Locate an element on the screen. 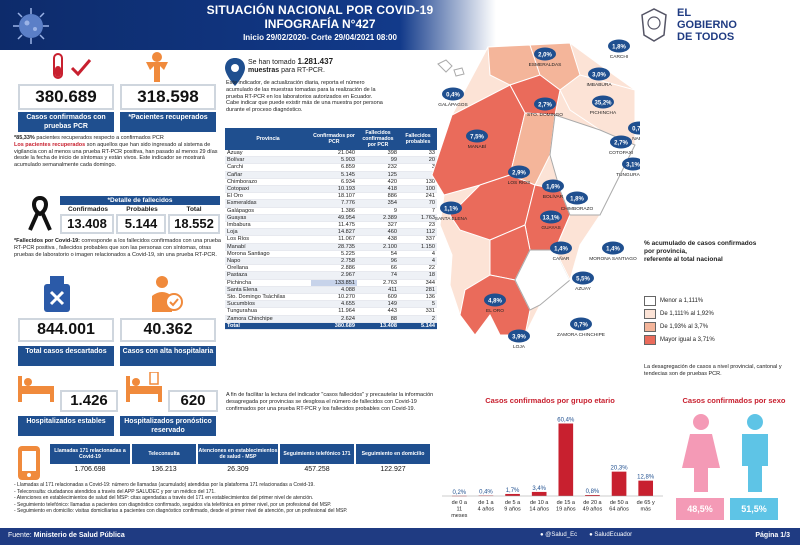 The width and height of the screenshot is (800, 545). recovered-value: 318.598 is located at coordinates (168, 96).